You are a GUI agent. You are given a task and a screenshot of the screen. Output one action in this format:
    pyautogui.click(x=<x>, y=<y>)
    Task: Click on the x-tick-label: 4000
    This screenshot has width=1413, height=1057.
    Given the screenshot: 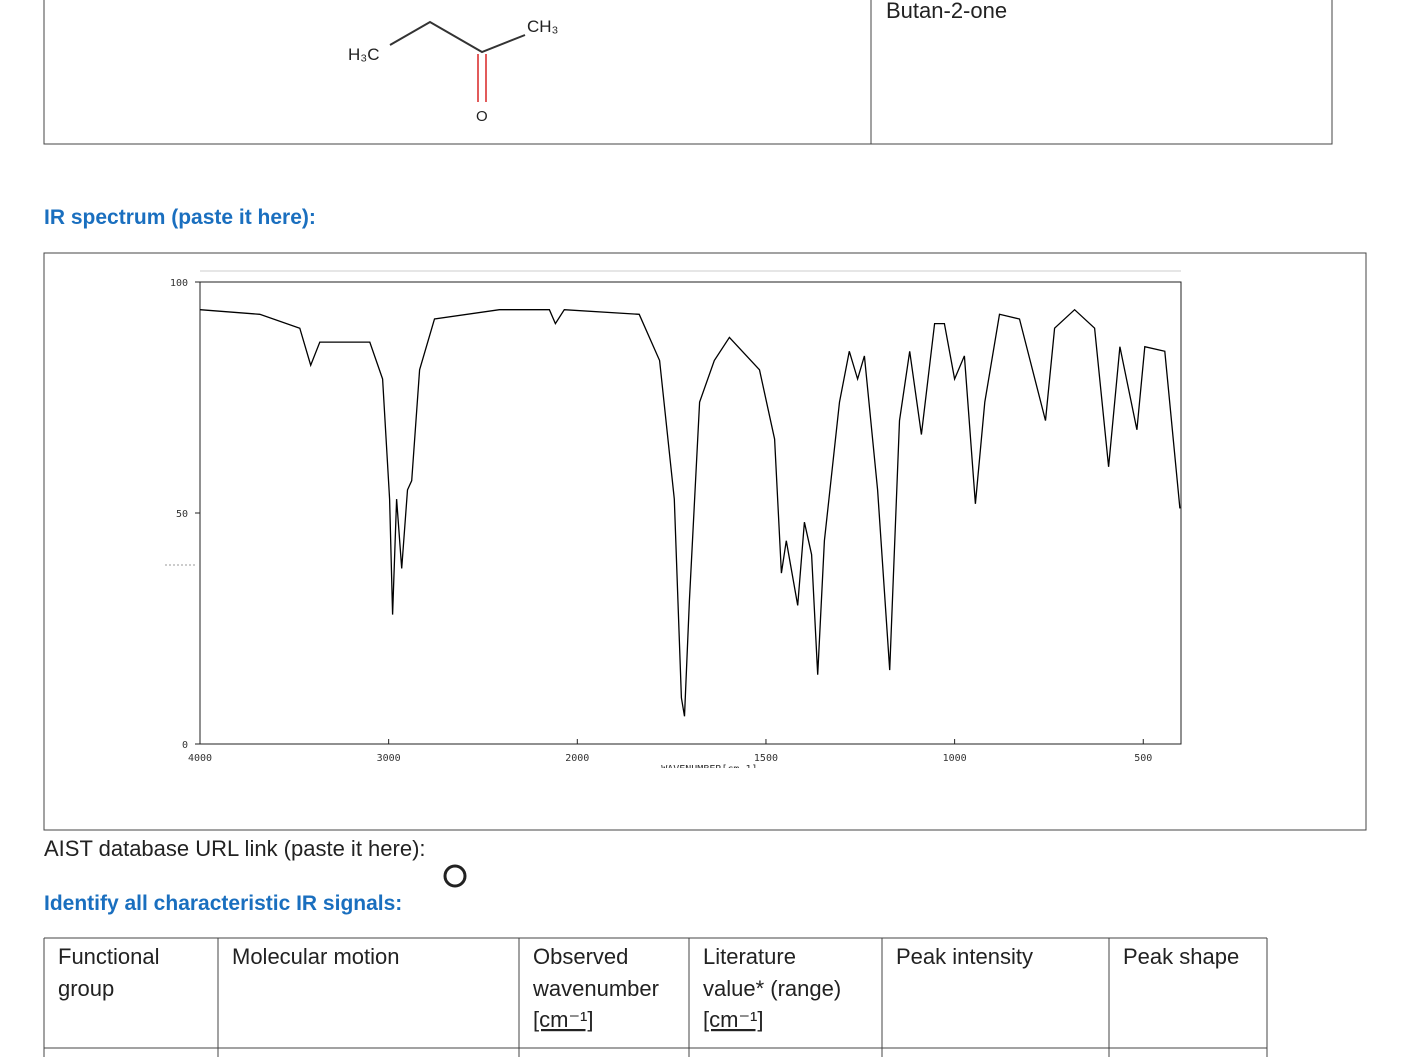 What is the action you would take?
    pyautogui.click(x=200, y=758)
    